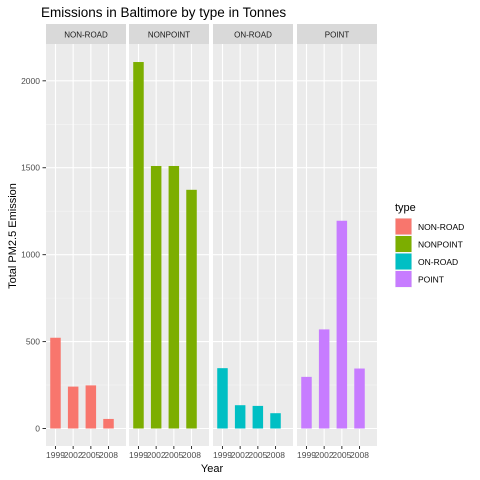 Image resolution: width=480 pixels, height=480 pixels. What do you see at coordinates (30, 81) in the screenshot?
I see `y-tick-label: 2000` at bounding box center [30, 81].